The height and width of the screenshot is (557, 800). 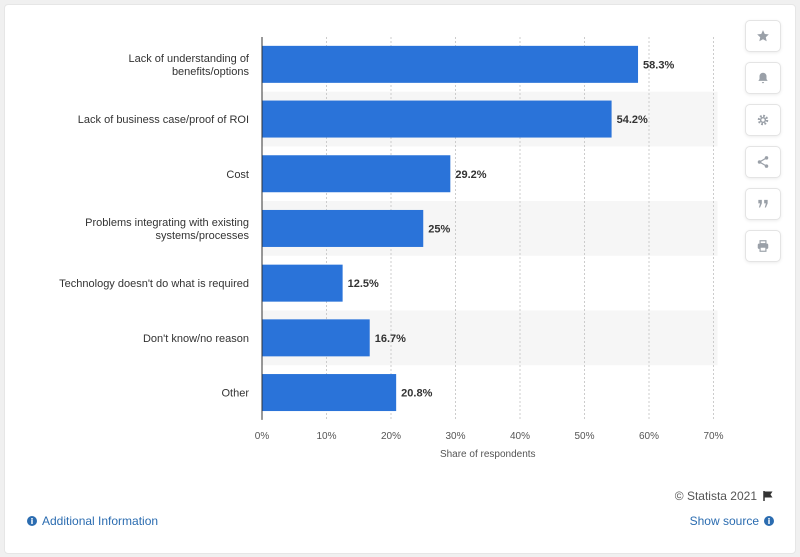 I want to click on category-label: Don't know/no reason, so click(x=196, y=339).